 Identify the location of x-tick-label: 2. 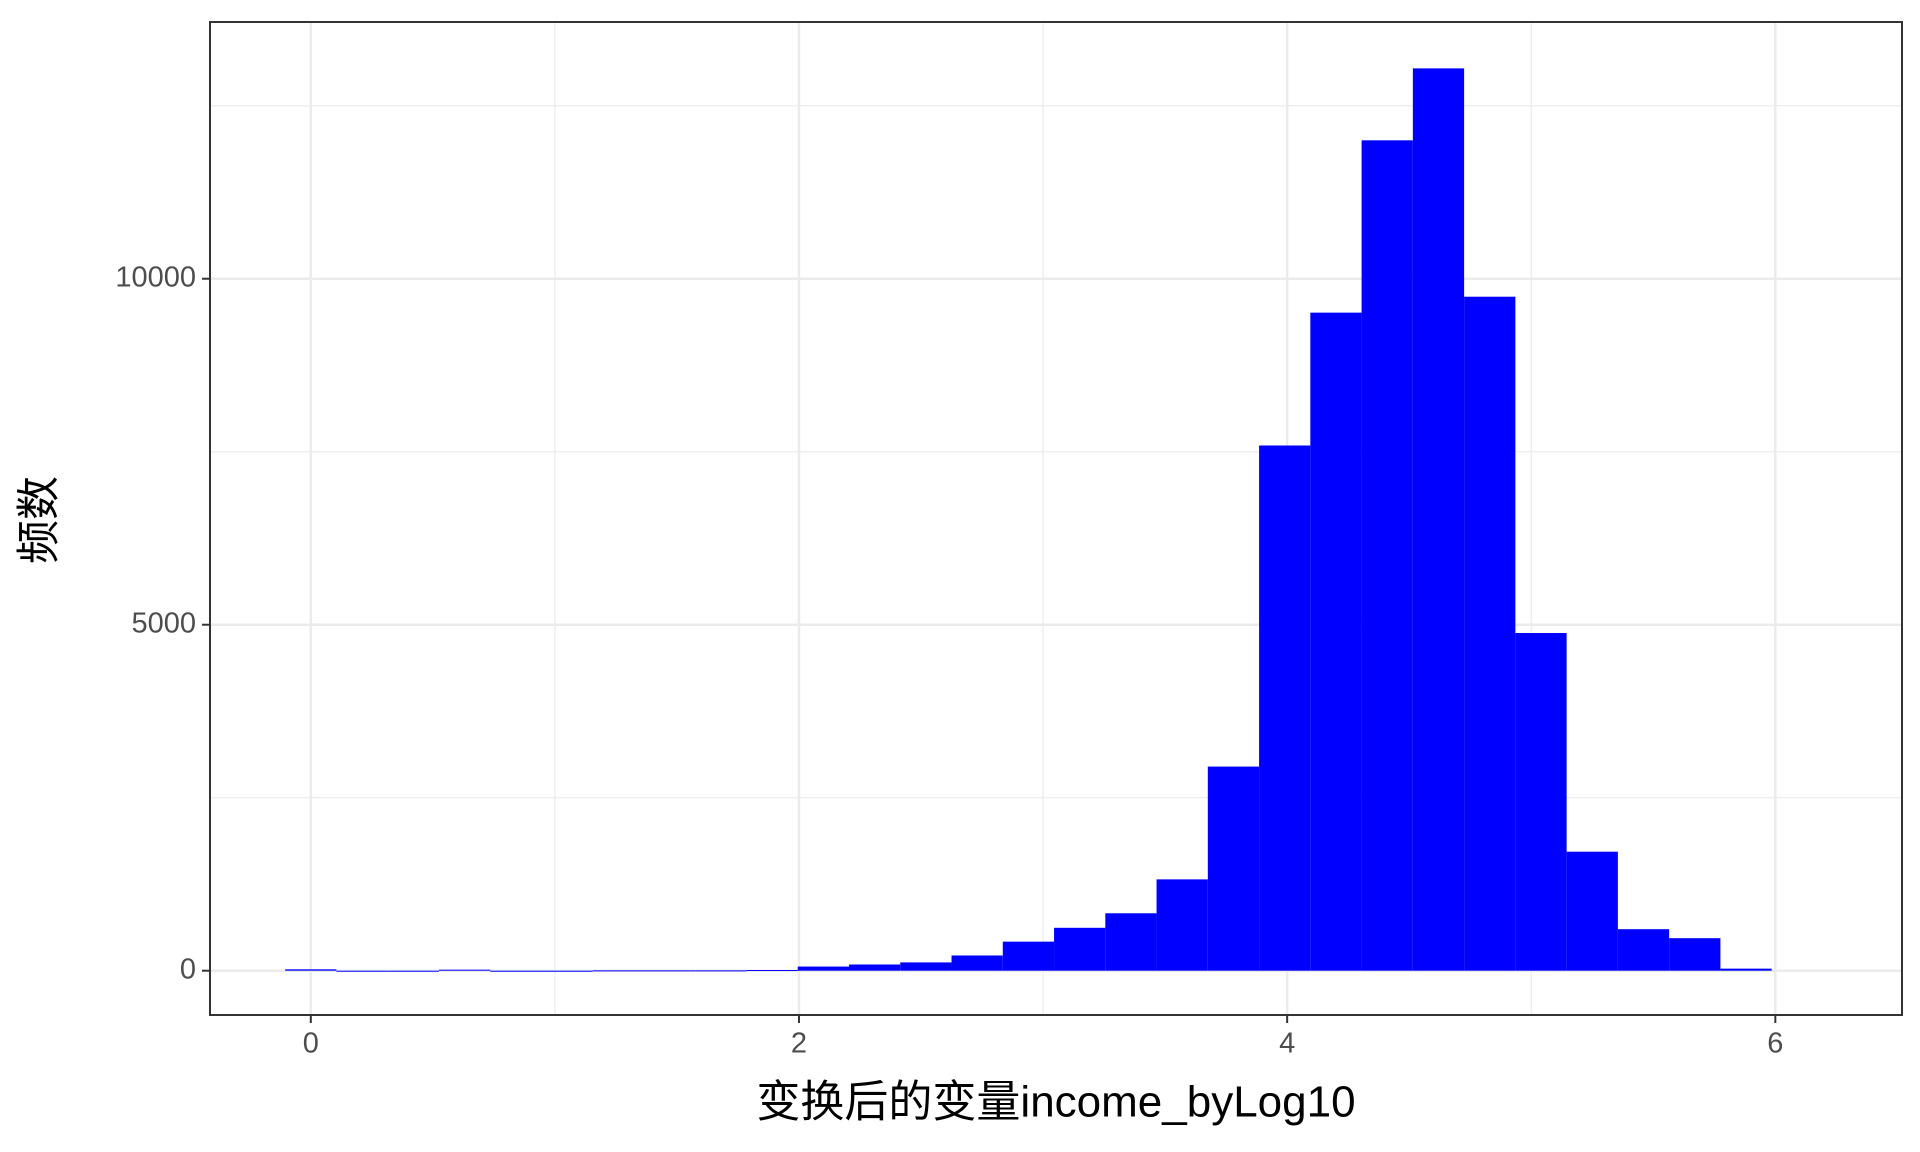
(799, 1044).